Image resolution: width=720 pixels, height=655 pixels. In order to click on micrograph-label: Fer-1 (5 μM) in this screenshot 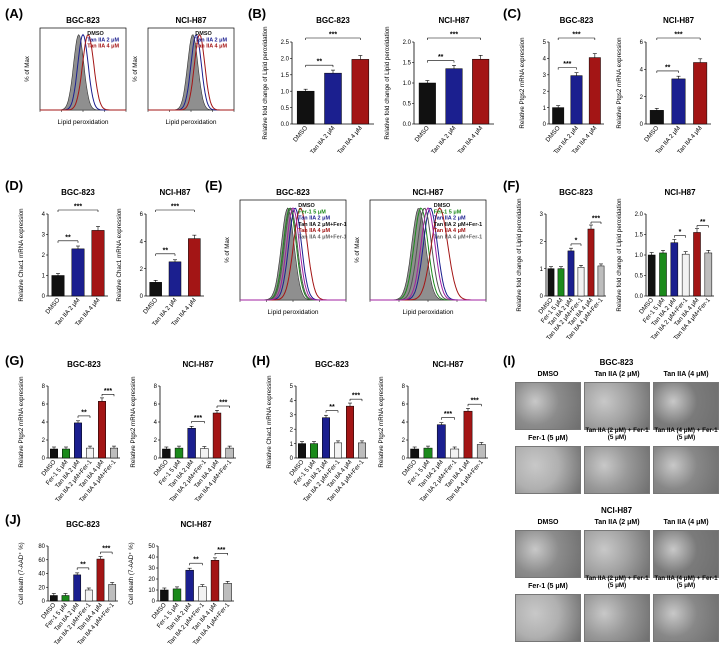, I will do `click(548, 438)`.